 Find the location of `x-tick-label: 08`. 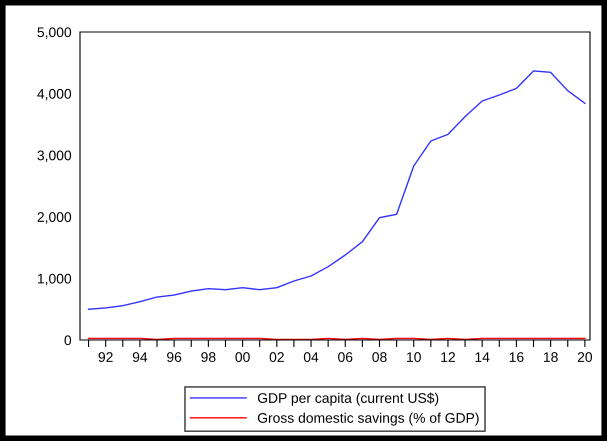

x-tick-label: 08 is located at coordinates (379, 357).